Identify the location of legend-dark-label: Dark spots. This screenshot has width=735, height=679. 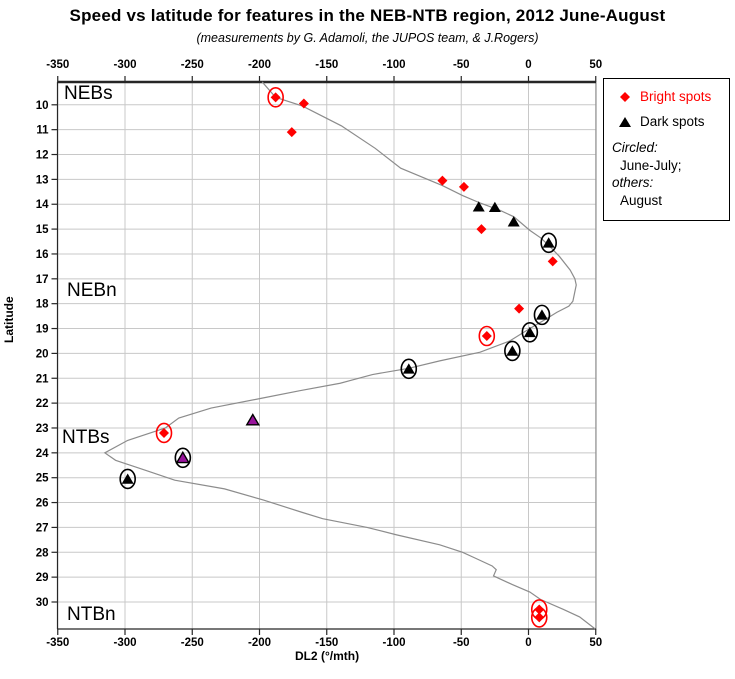
(672, 121).